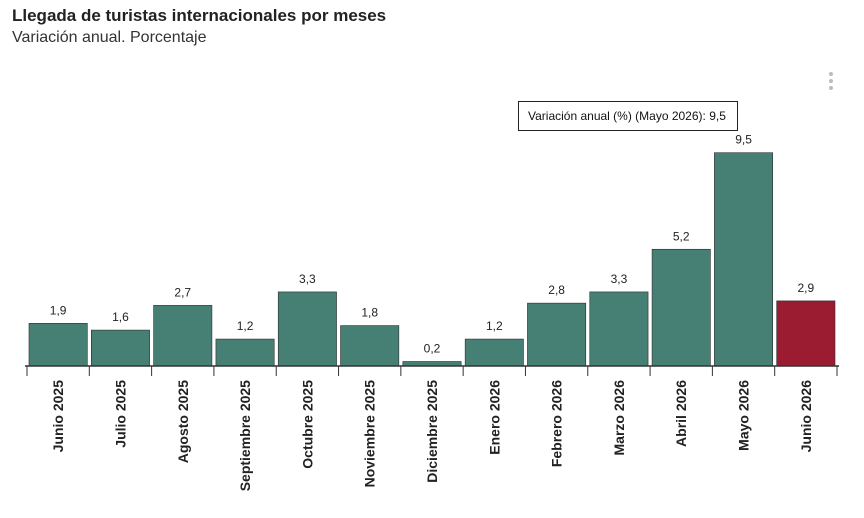 Image resolution: width=864 pixels, height=518 pixels. I want to click on data-label: 5,2, so click(681, 236).